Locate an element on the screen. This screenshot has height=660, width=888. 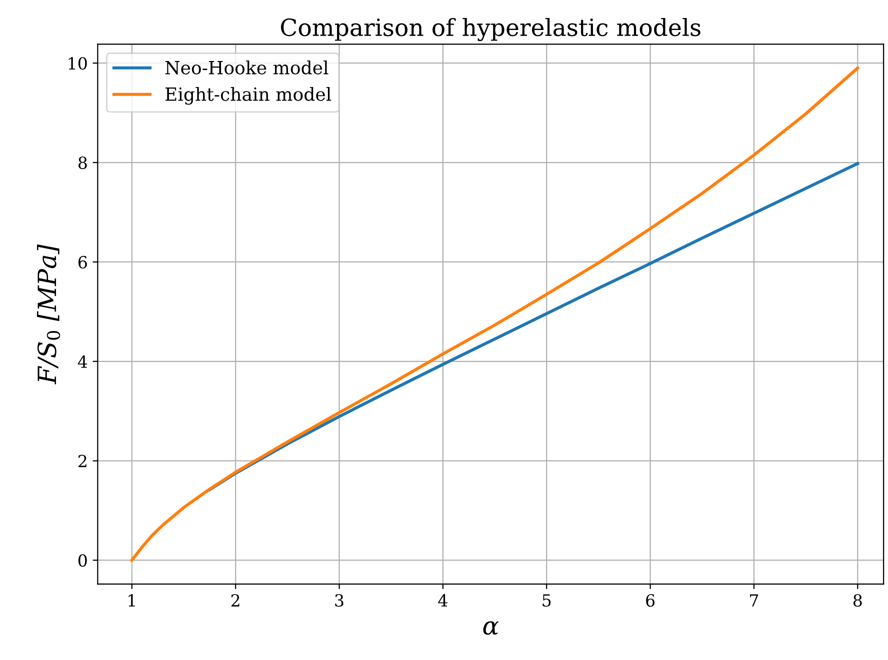
x-tick-label: 1 is located at coordinates (131, 600).